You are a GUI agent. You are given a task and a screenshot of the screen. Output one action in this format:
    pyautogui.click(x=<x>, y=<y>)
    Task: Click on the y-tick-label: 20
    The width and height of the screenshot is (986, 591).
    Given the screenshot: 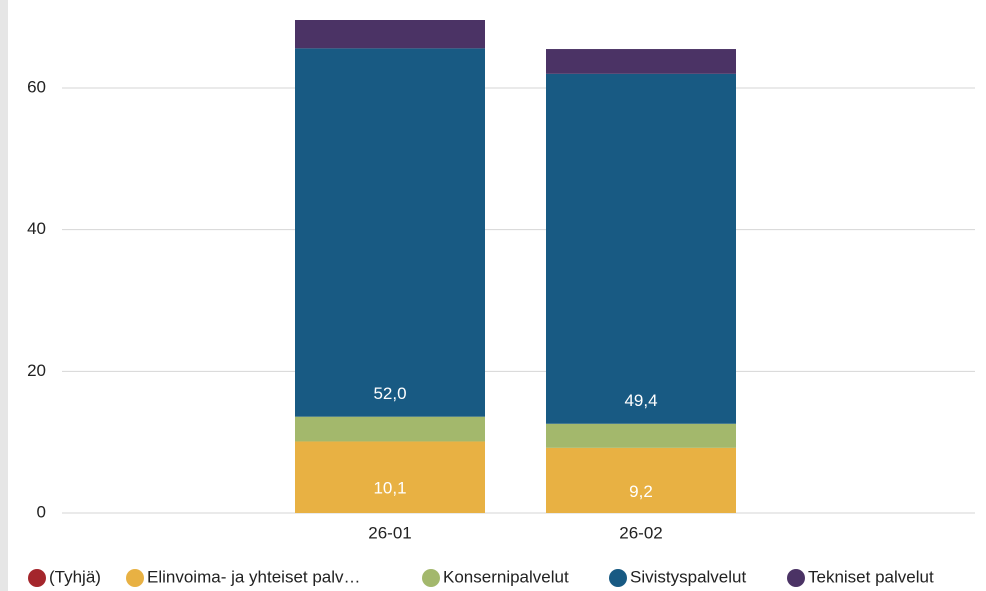 What is the action you would take?
    pyautogui.click(x=36, y=370)
    